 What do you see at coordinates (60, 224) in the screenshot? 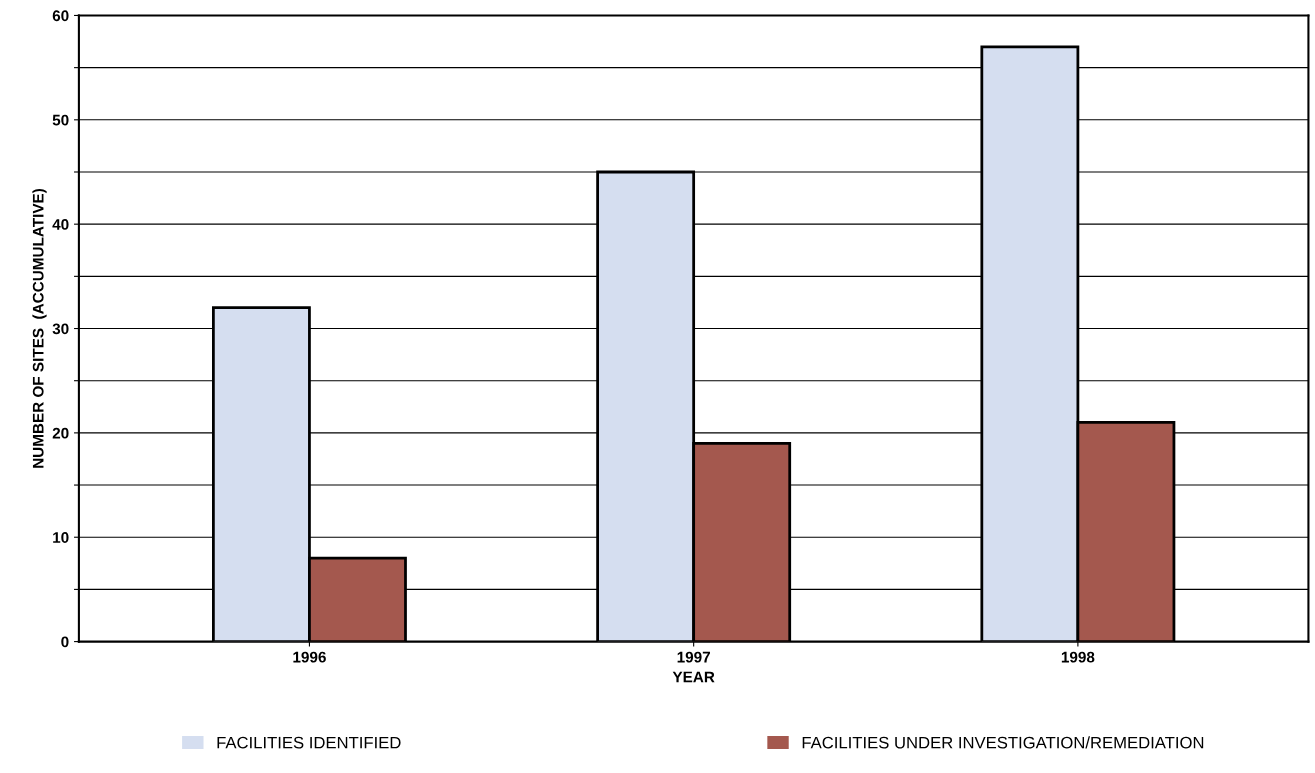
I see `y-tick-label: 40` at bounding box center [60, 224].